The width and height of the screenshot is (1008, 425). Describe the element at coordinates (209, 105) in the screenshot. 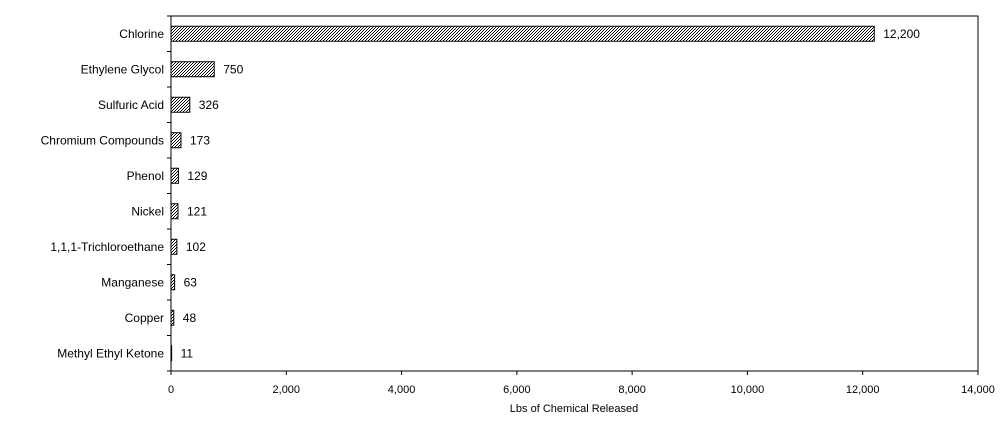

I see `data-label: 326` at that location.